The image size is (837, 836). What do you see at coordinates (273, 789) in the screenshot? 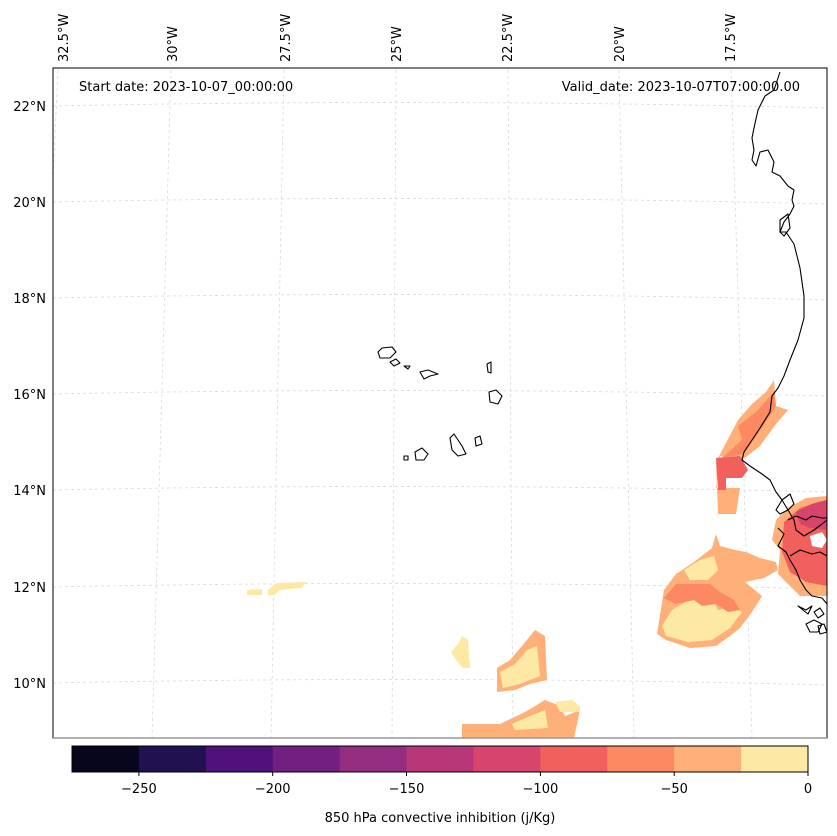
I see `colorbar-tick-label: −200` at bounding box center [273, 789].